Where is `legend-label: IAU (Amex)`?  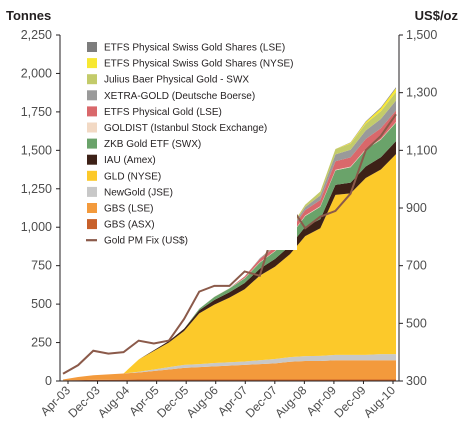
legend-label: IAU (Amex) is located at coordinates (130, 160).